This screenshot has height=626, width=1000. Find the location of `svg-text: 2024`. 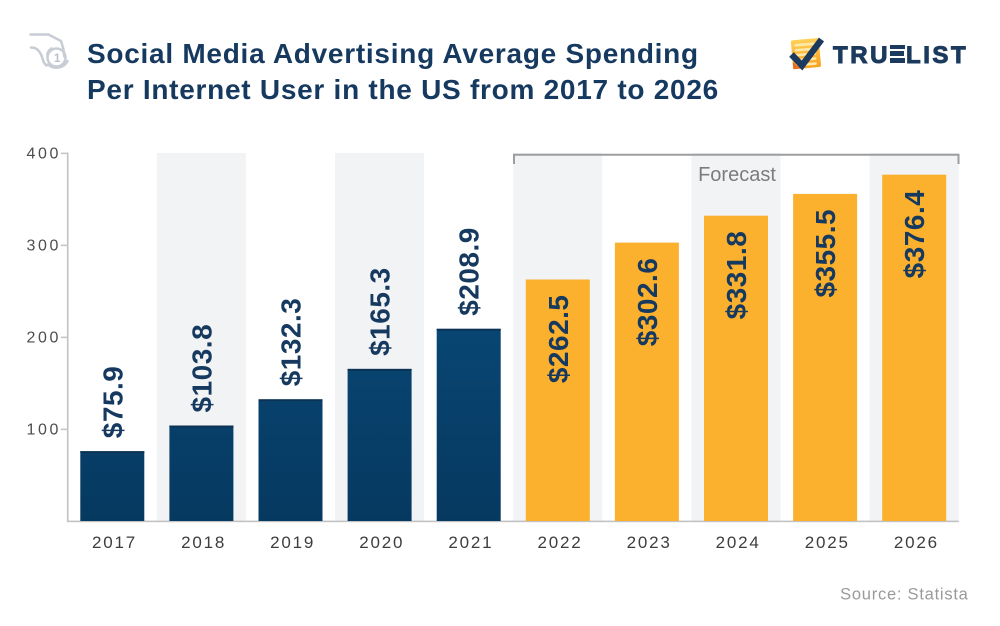

svg-text: 2024 is located at coordinates (738, 542).